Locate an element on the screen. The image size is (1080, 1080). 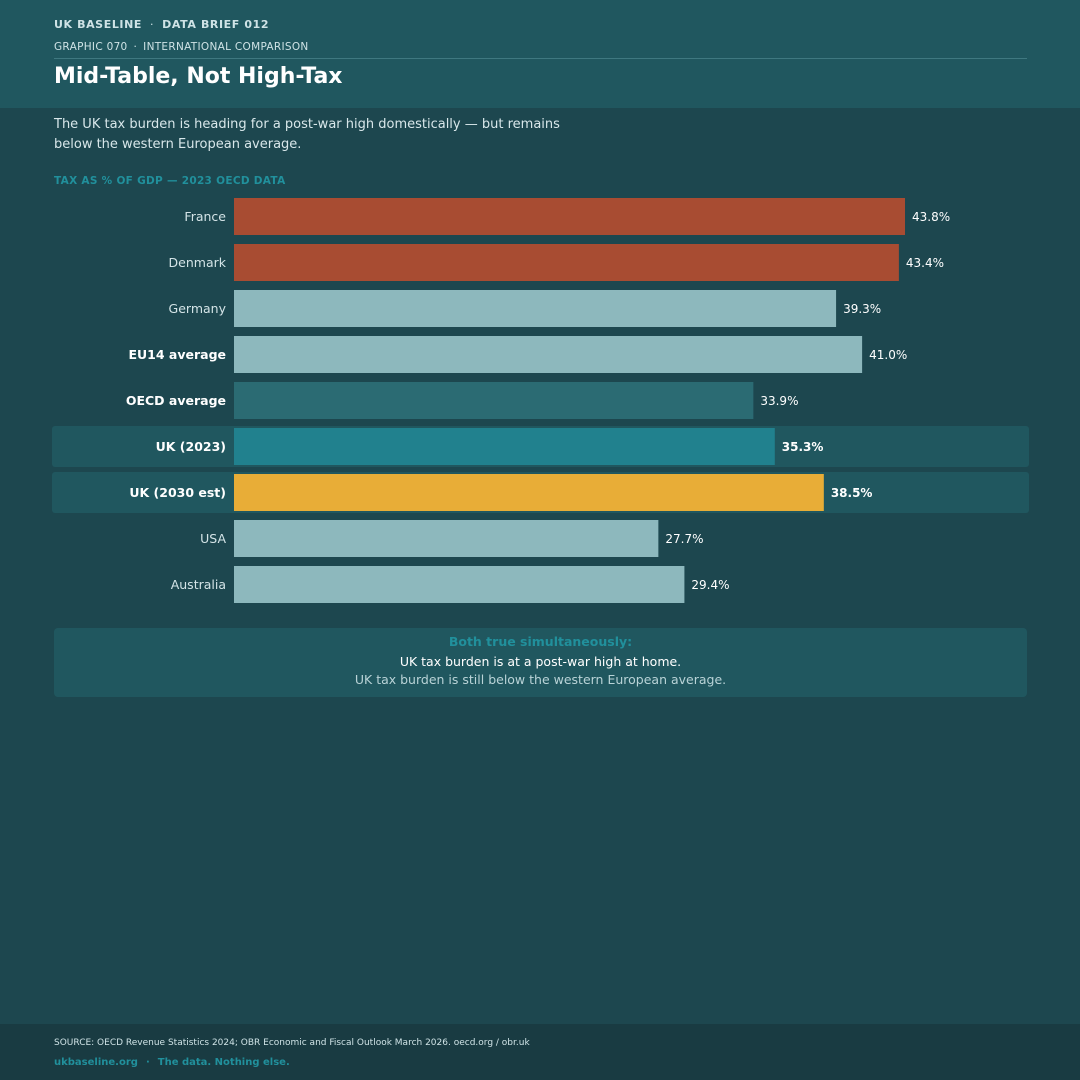
header-divider is located at coordinates (540, 58).